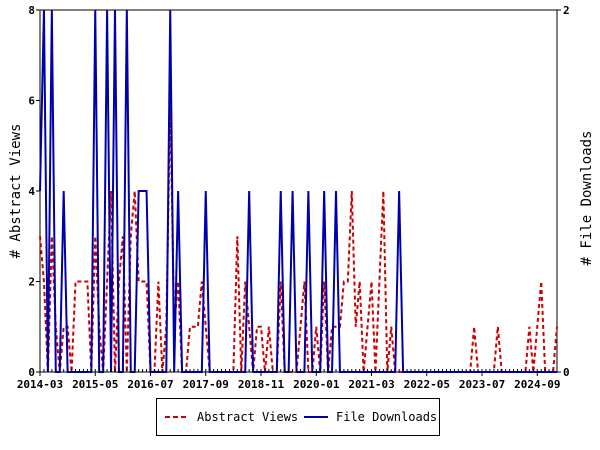 Image resolution: width=600 pixels, height=450 pixels. Describe the element at coordinates (261, 384) in the screenshot. I see `x-tick-label: 2018-11` at that location.